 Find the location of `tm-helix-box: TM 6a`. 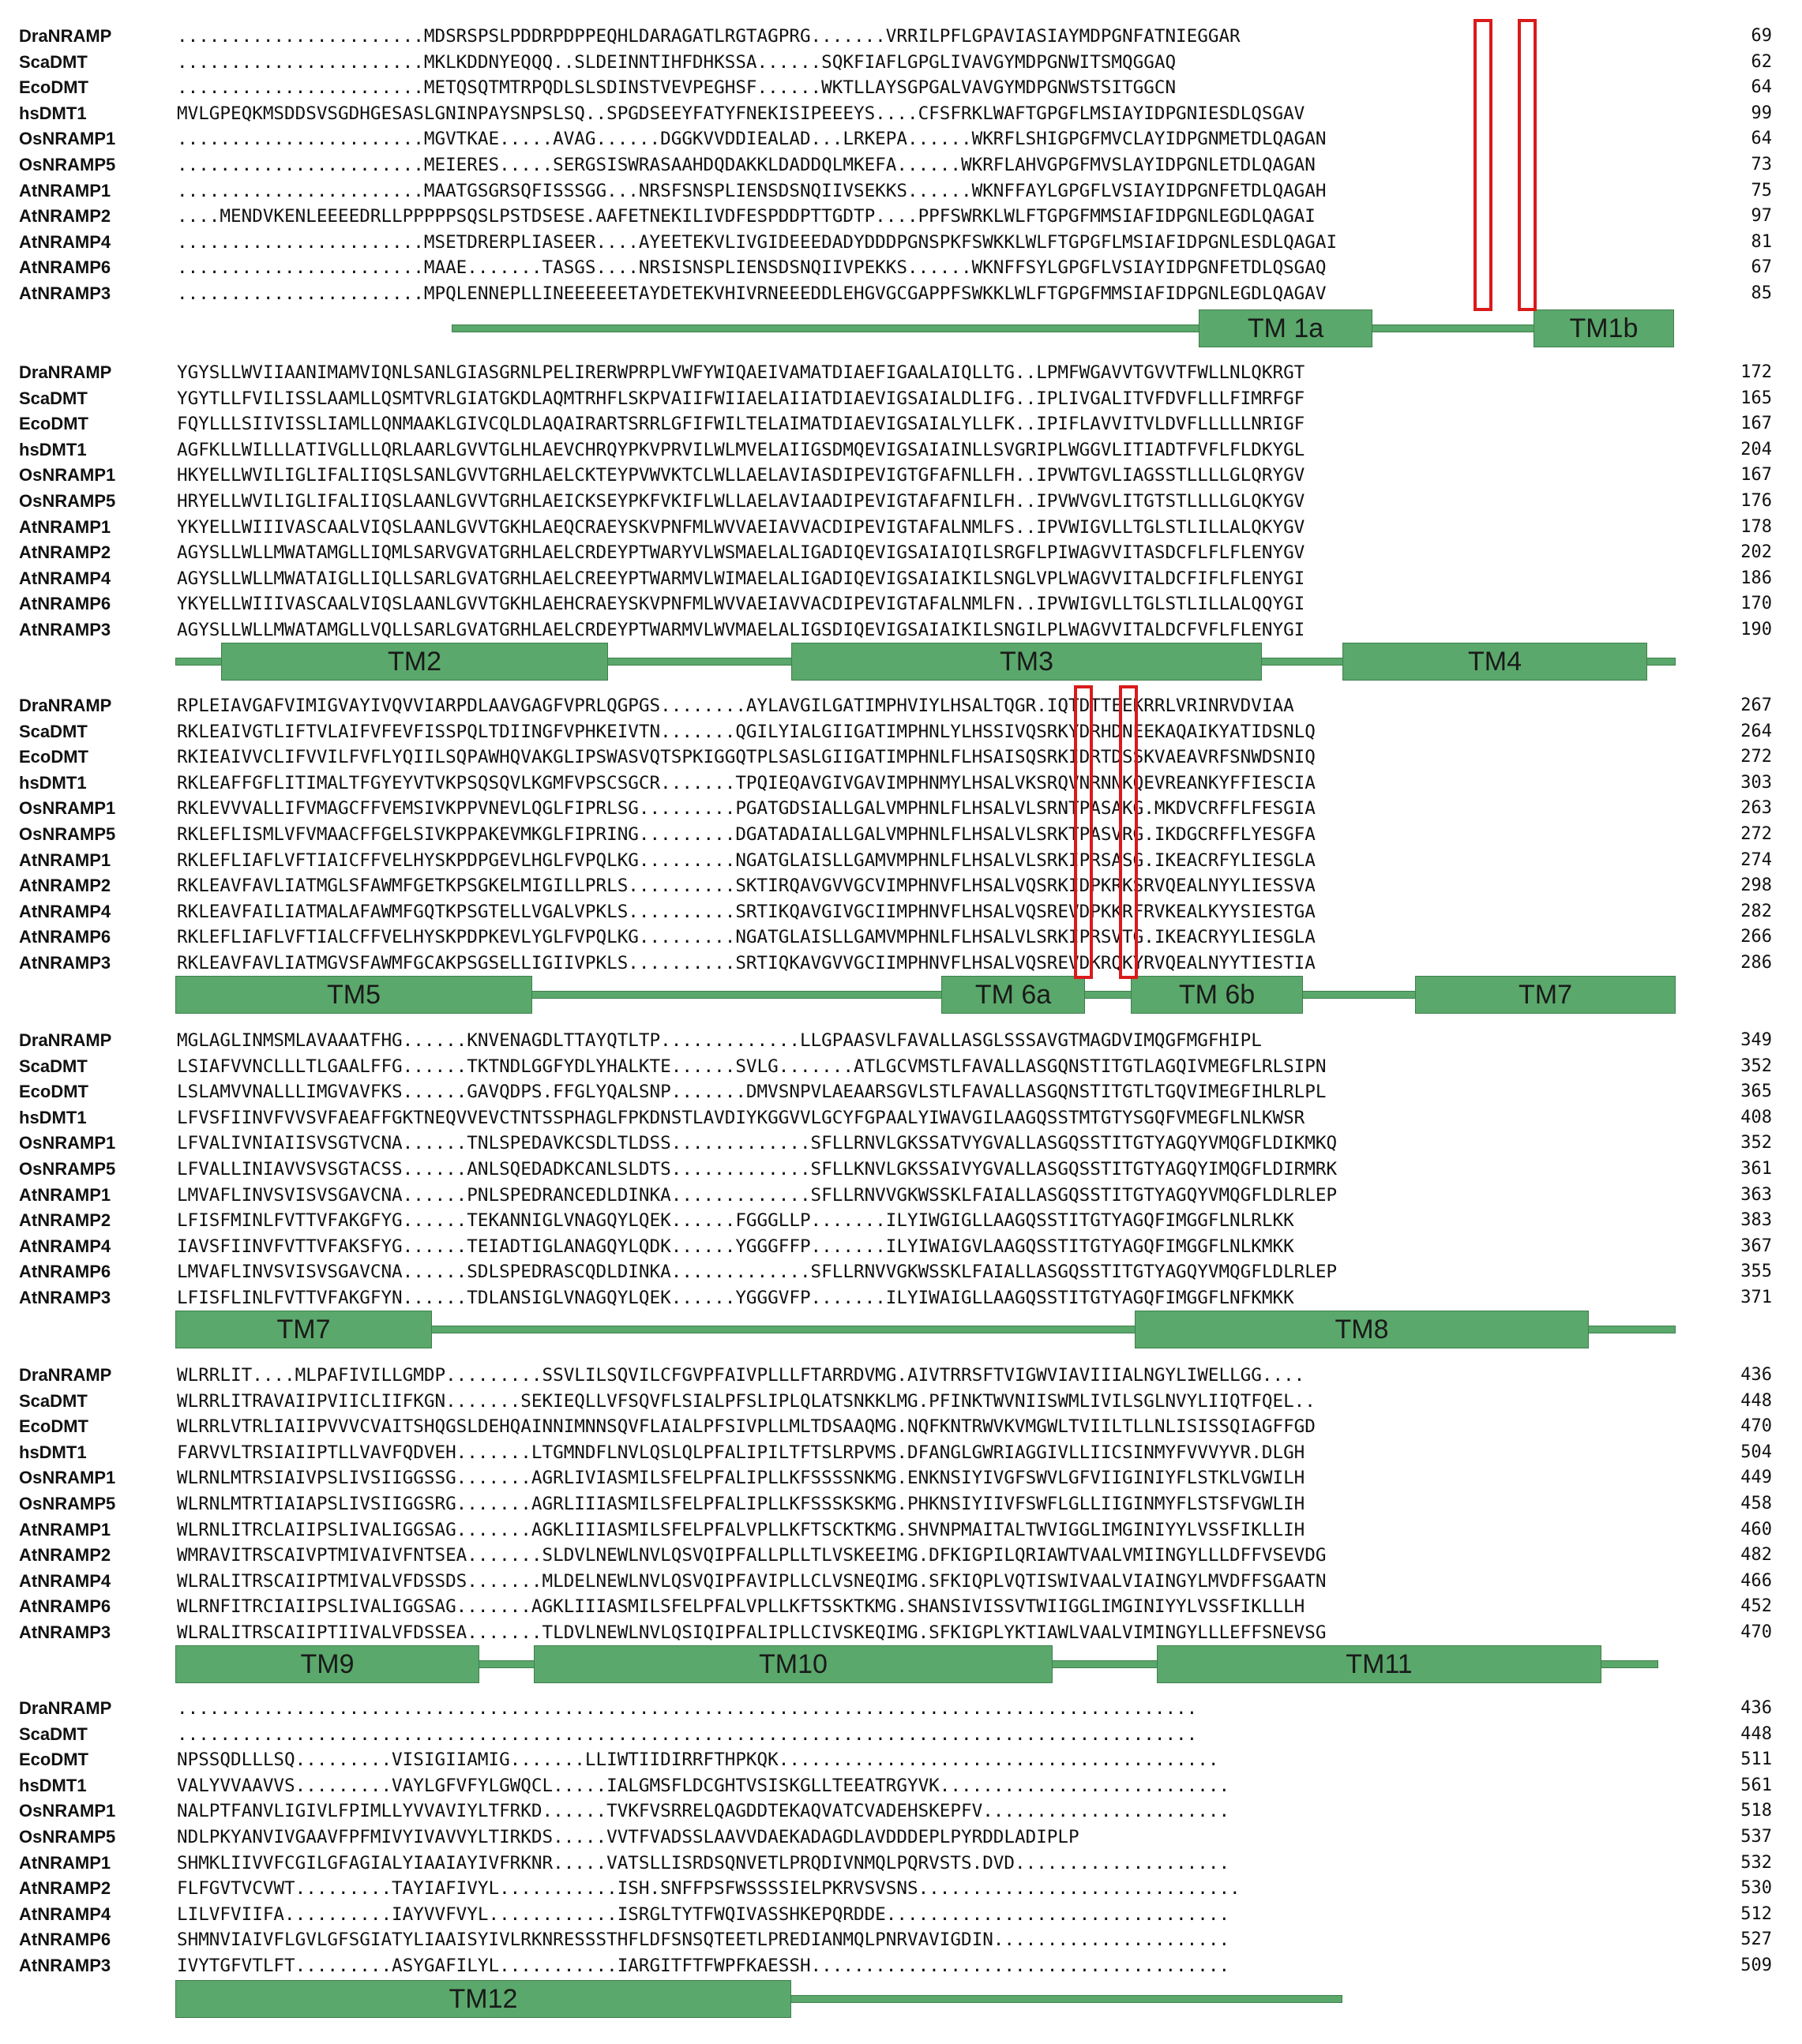

tm-helix-box: TM 6a is located at coordinates (1013, 995).